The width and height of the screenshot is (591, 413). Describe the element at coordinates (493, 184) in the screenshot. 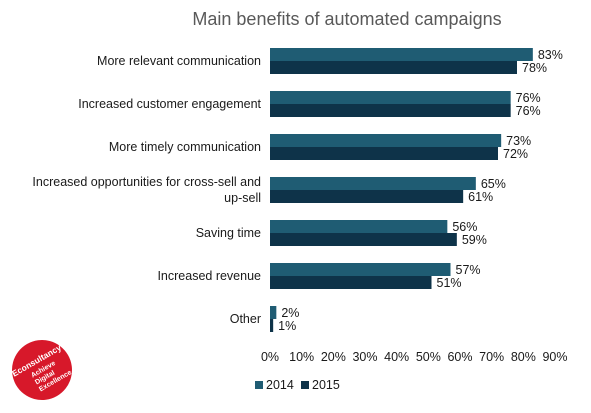

I see `value-label-2014-3: 65%` at that location.